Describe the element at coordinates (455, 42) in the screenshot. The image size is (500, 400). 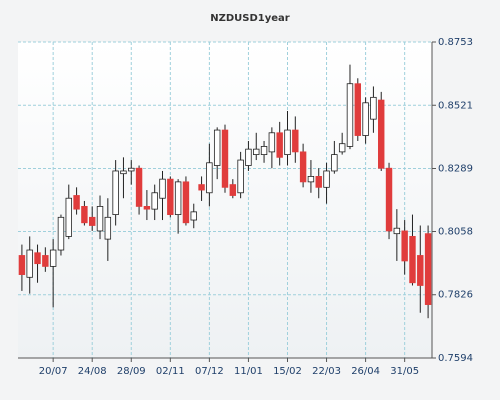
I see `y-tick-label: 0.8753` at that location.